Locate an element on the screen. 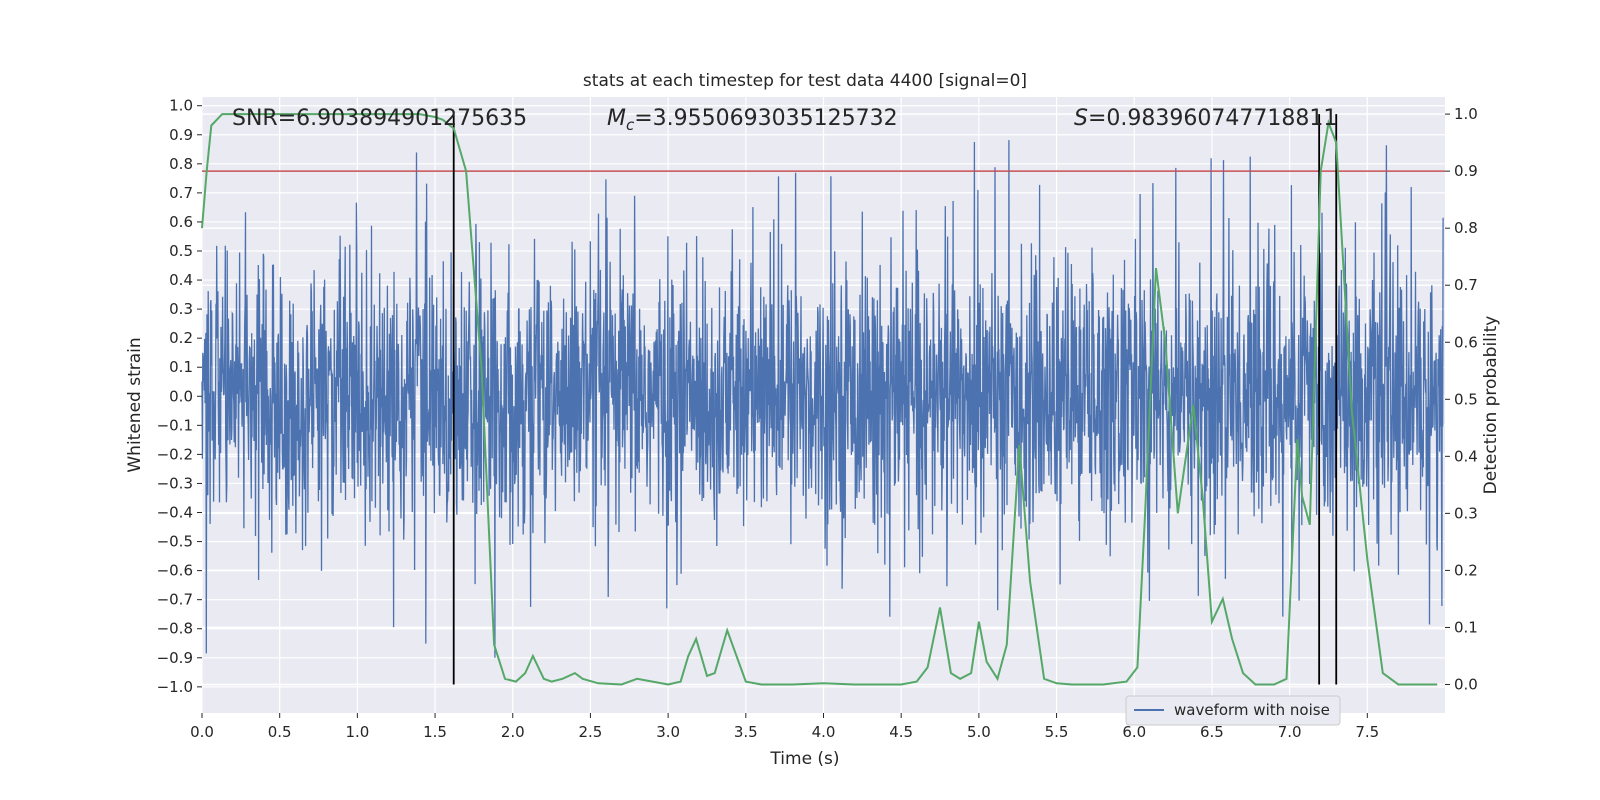 This screenshot has height=800, width=1600. legend: waveform with noise is located at coordinates (1233, 710).